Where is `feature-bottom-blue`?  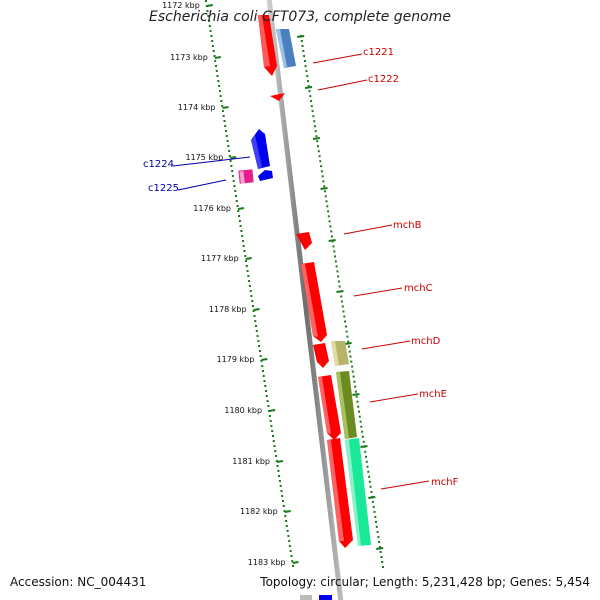 feature-bottom-blue is located at coordinates (325, 597).